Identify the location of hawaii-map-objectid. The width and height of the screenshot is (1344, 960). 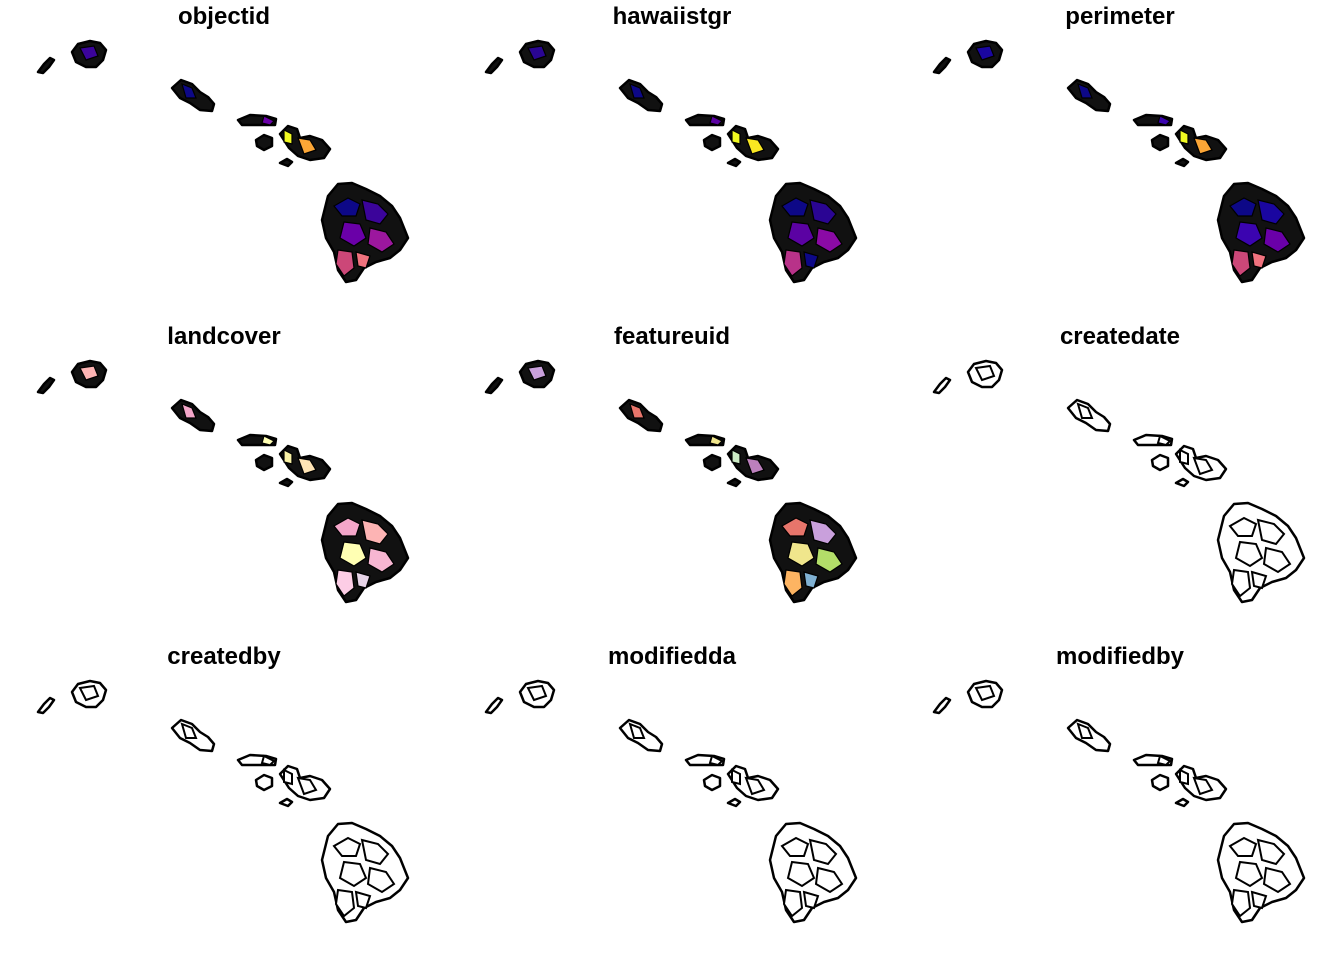
(223, 161).